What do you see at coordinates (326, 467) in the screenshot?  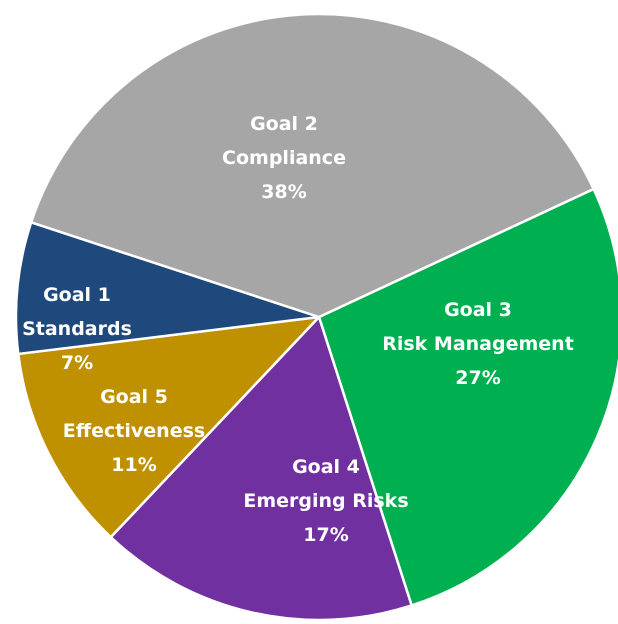 I see `label-goal: Goal 4` at bounding box center [326, 467].